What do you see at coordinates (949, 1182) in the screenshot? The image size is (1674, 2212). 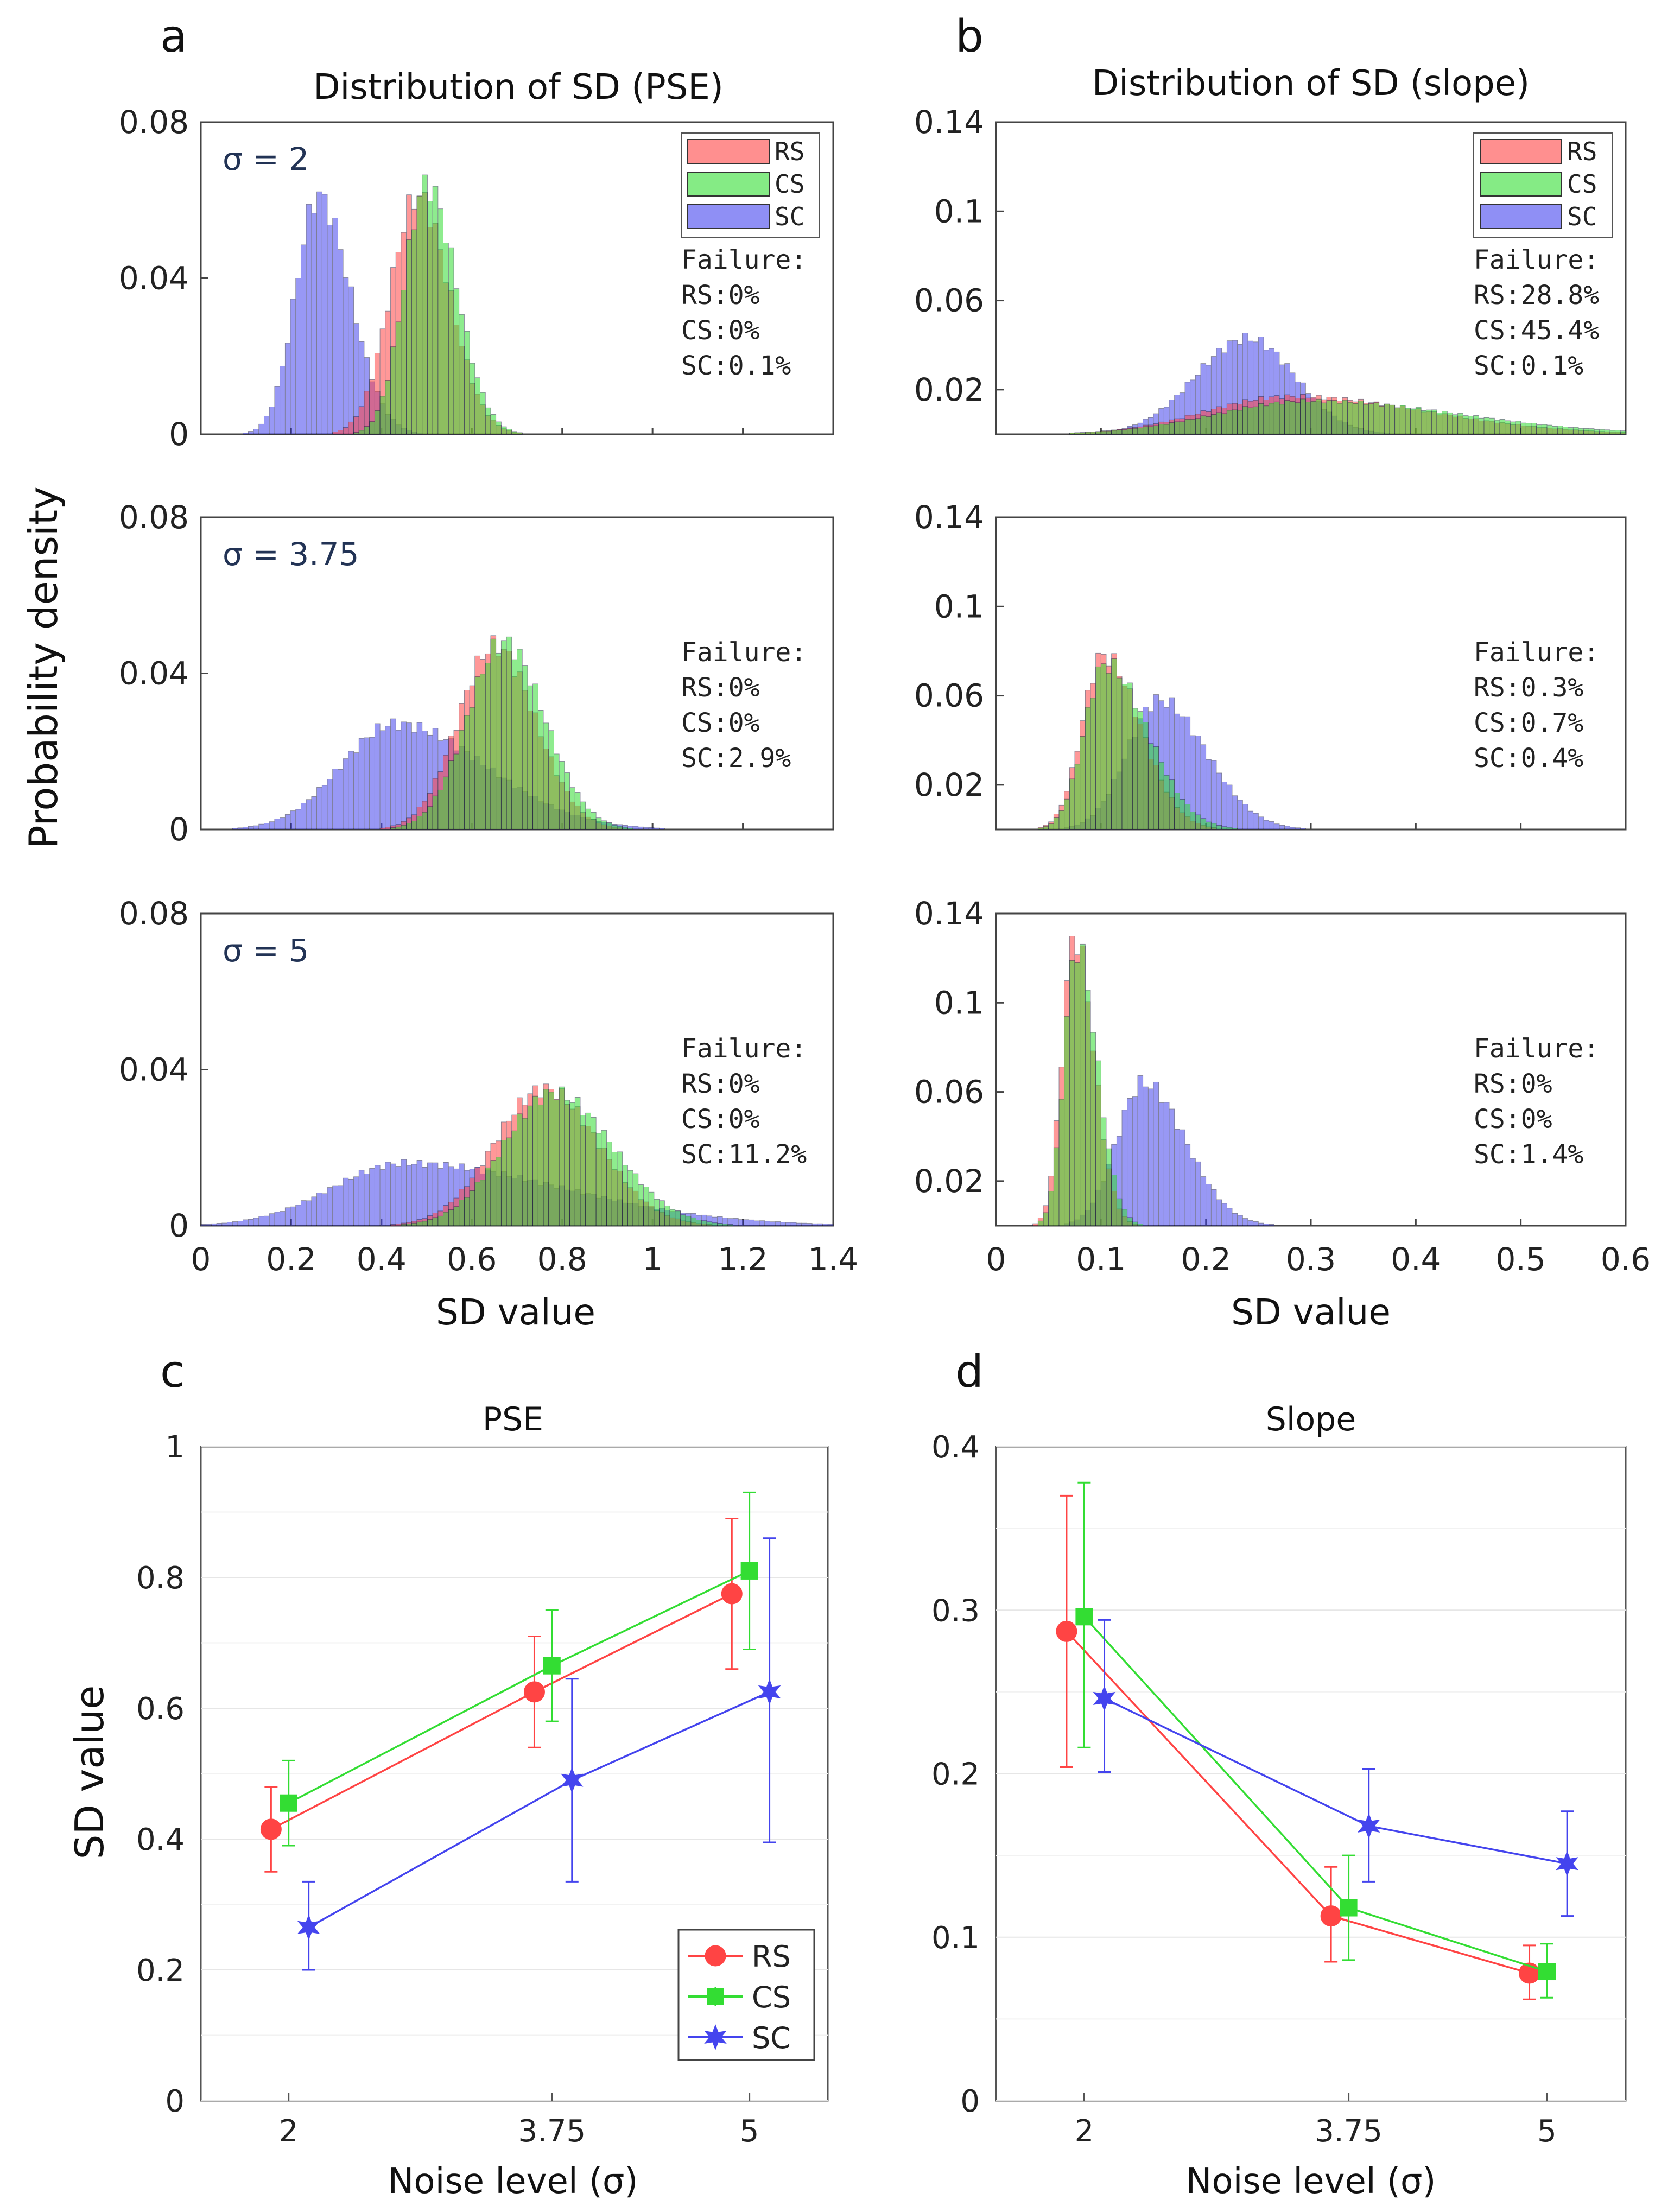 I see `hist-b-ytick-label: 0.02` at bounding box center [949, 1182].